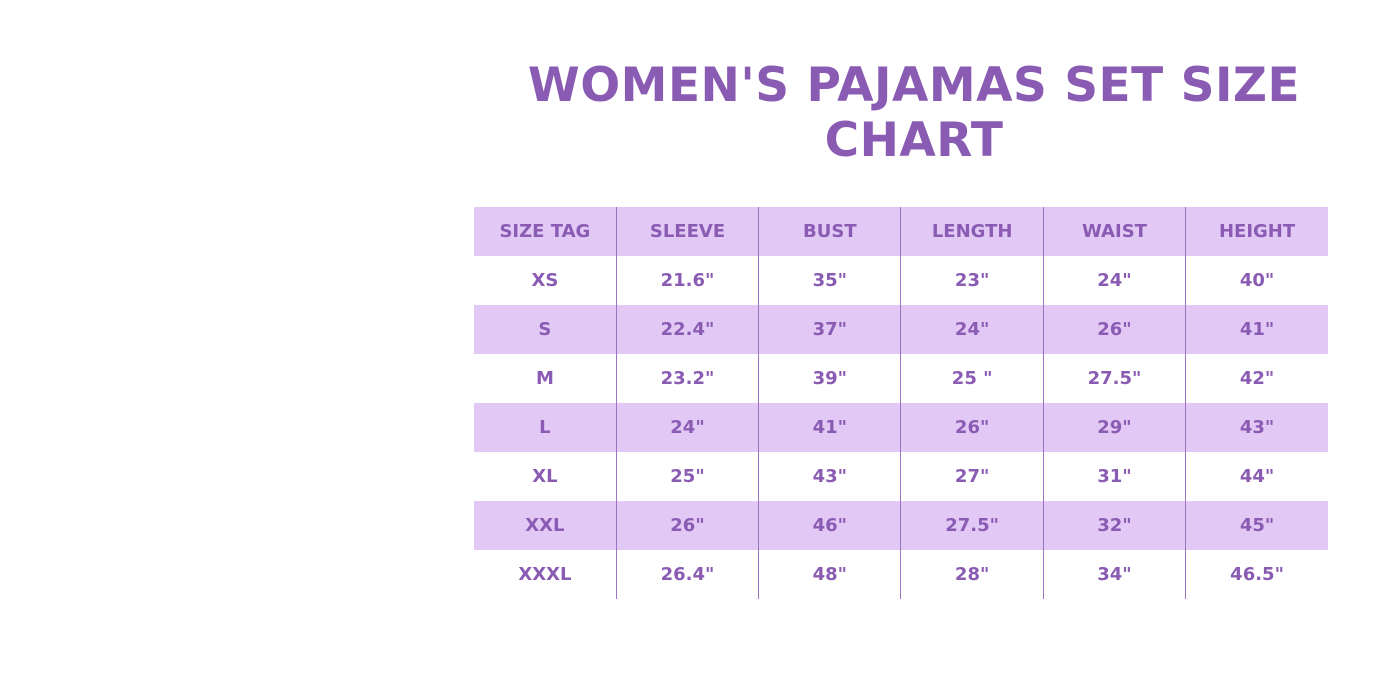 The image size is (1400, 700). What do you see at coordinates (545, 427) in the screenshot?
I see `table-cell: L` at bounding box center [545, 427].